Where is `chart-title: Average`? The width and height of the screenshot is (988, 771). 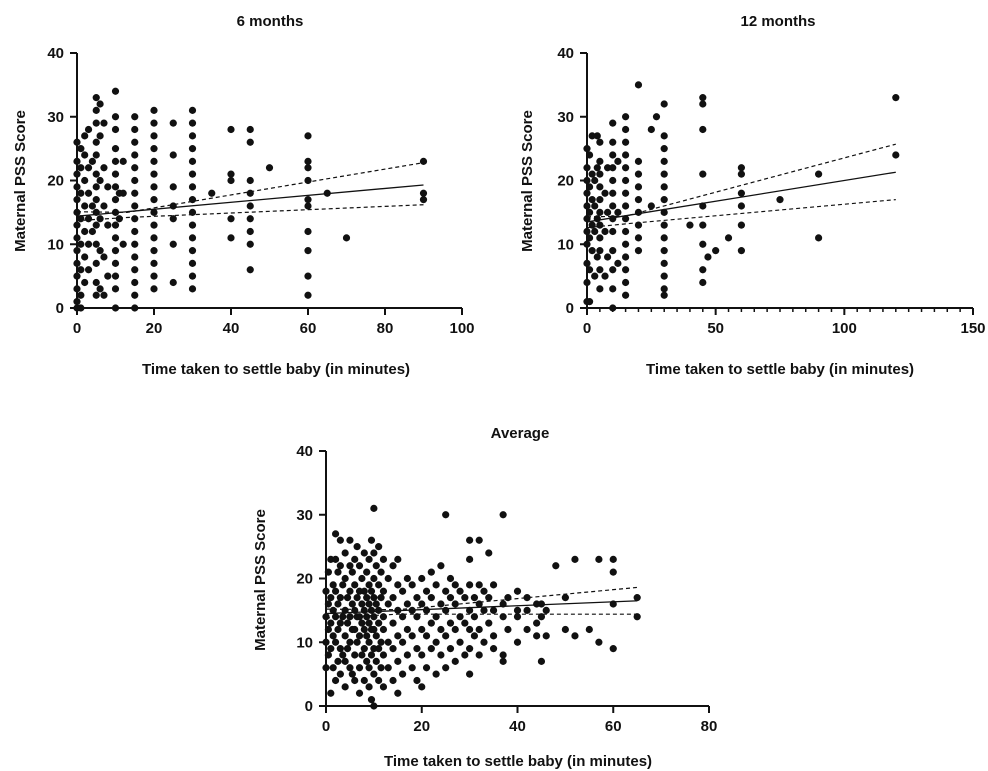
chart-title: Average is located at coordinates (520, 433).